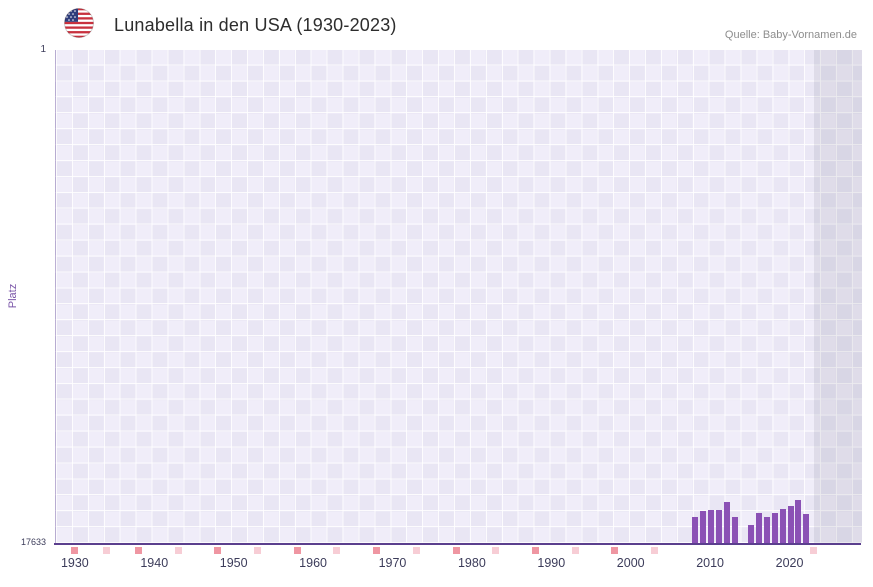 This screenshot has width=873, height=587. Describe the element at coordinates (233, 563) in the screenshot. I see `x-tick-label-1950: 1950` at that location.